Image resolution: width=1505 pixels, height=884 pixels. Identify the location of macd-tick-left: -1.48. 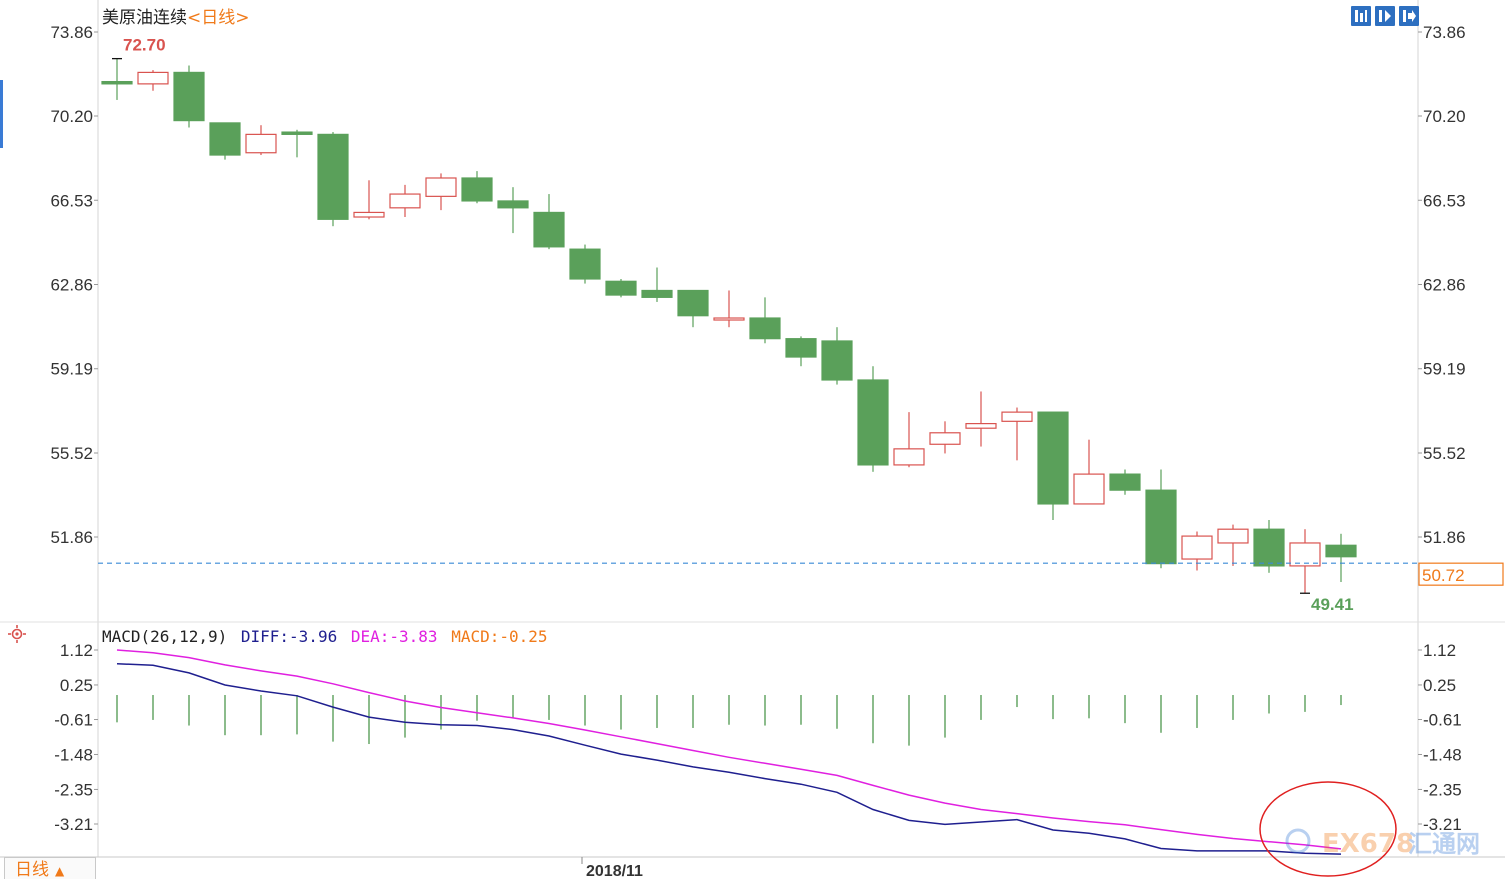
(73, 754).